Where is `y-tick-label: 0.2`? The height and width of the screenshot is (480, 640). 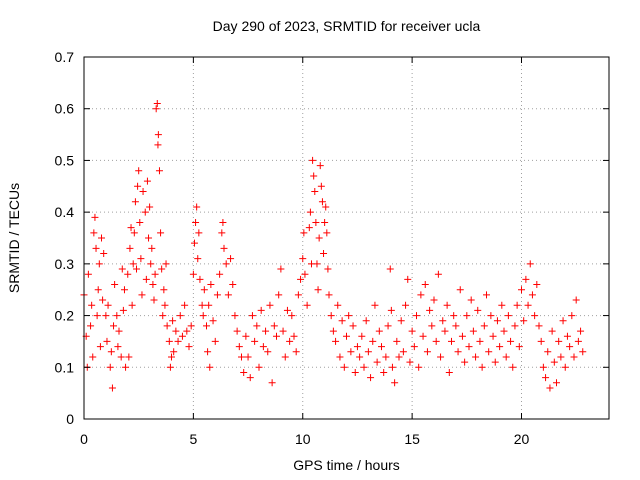
y-tick-label: 0.2 is located at coordinates (65, 316).